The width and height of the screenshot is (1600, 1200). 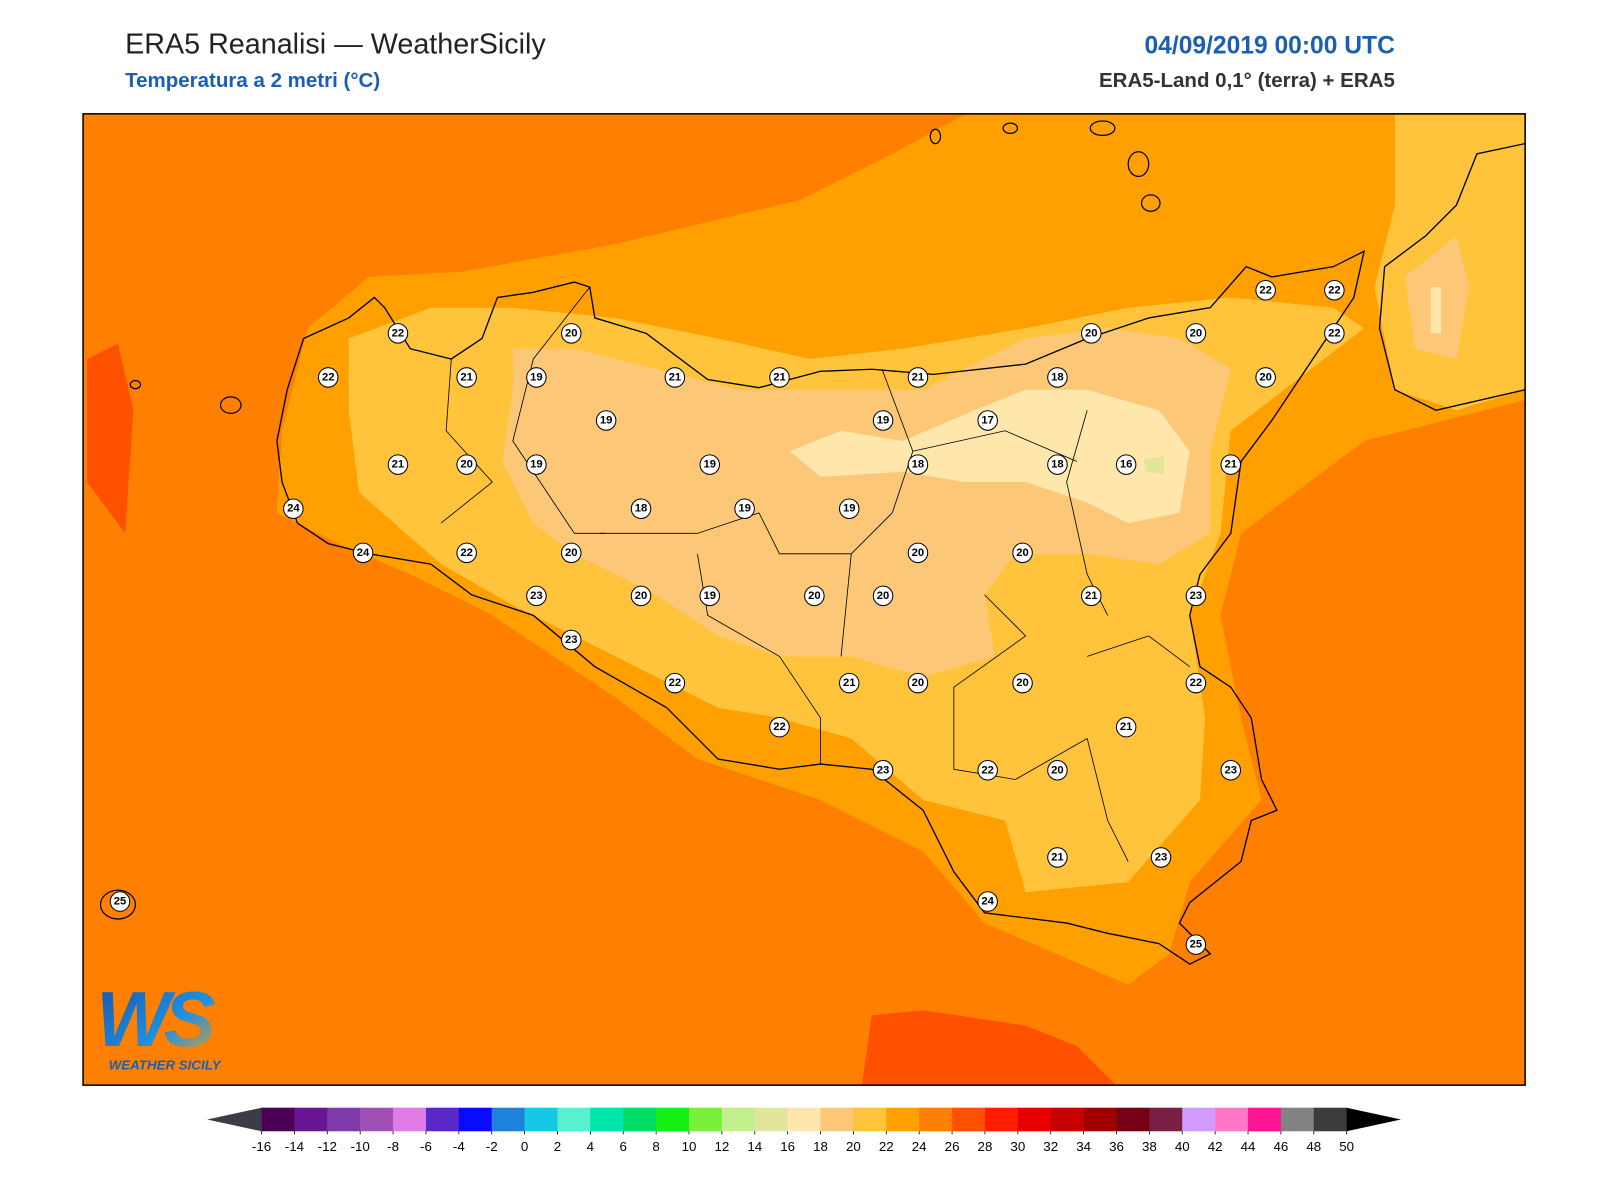 I want to click on logo-name: WEATHER SICILY, so click(x=165, y=1065).